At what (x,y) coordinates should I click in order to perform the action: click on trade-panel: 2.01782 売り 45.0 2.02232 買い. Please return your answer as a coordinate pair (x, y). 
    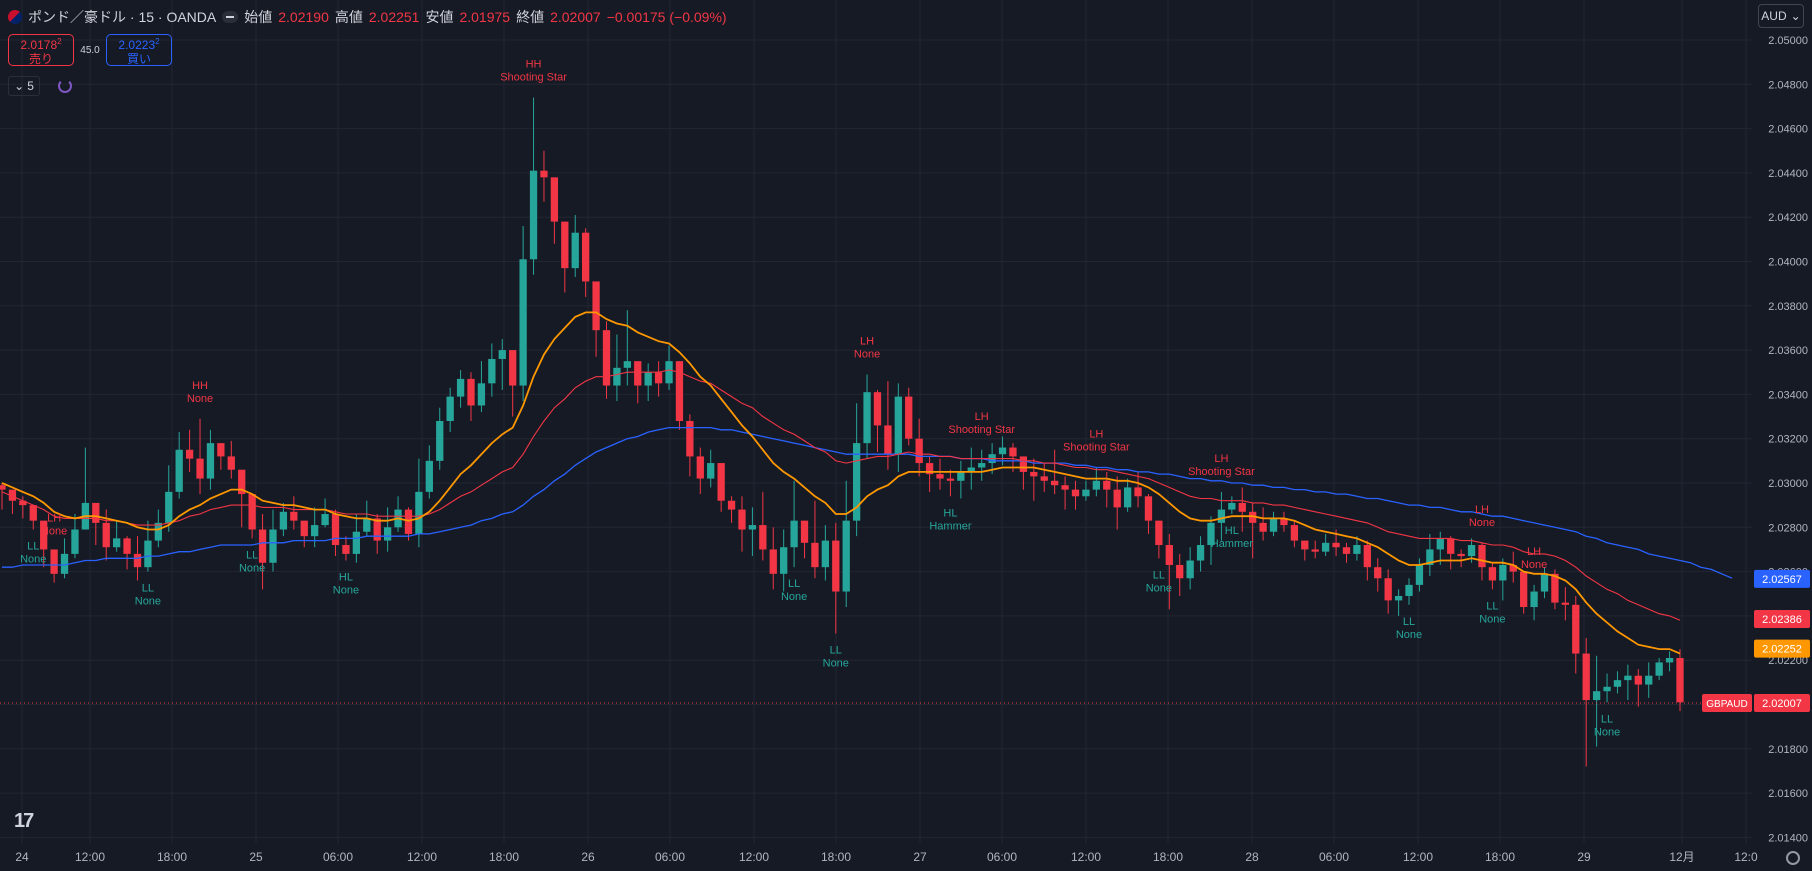
    Looking at the image, I should click on (90, 50).